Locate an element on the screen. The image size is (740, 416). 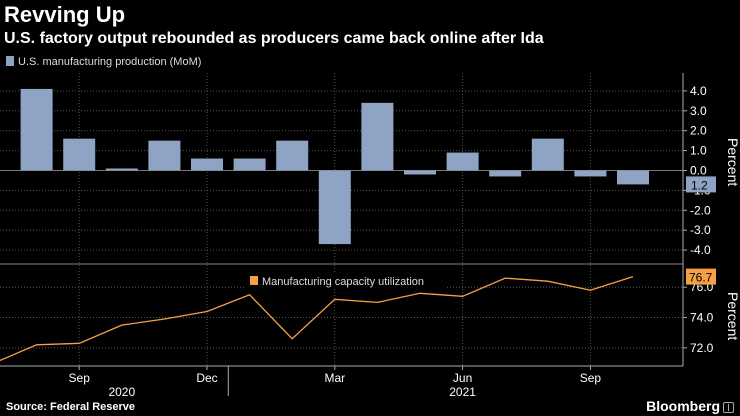
source-note: Source: Federal Reserve is located at coordinates (71, 407).